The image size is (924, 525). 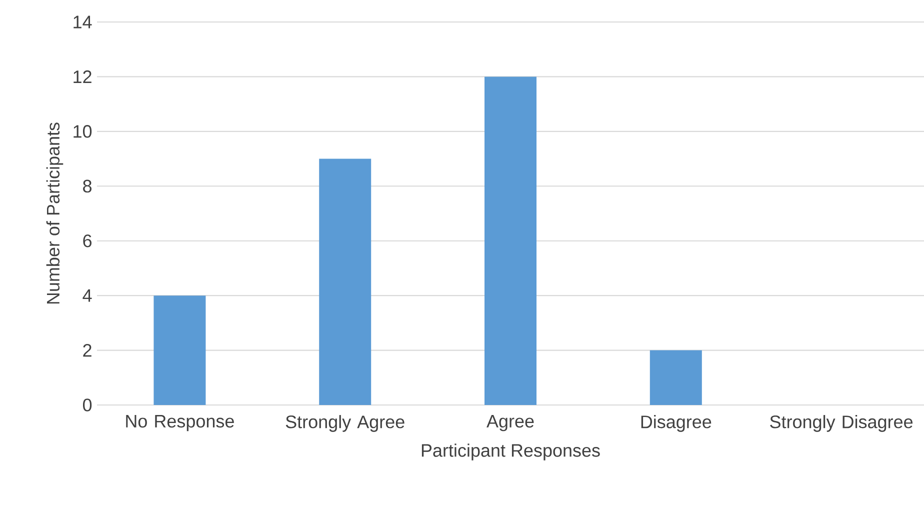 What do you see at coordinates (83, 76) in the screenshot?
I see `y-tick-label: 12` at bounding box center [83, 76].